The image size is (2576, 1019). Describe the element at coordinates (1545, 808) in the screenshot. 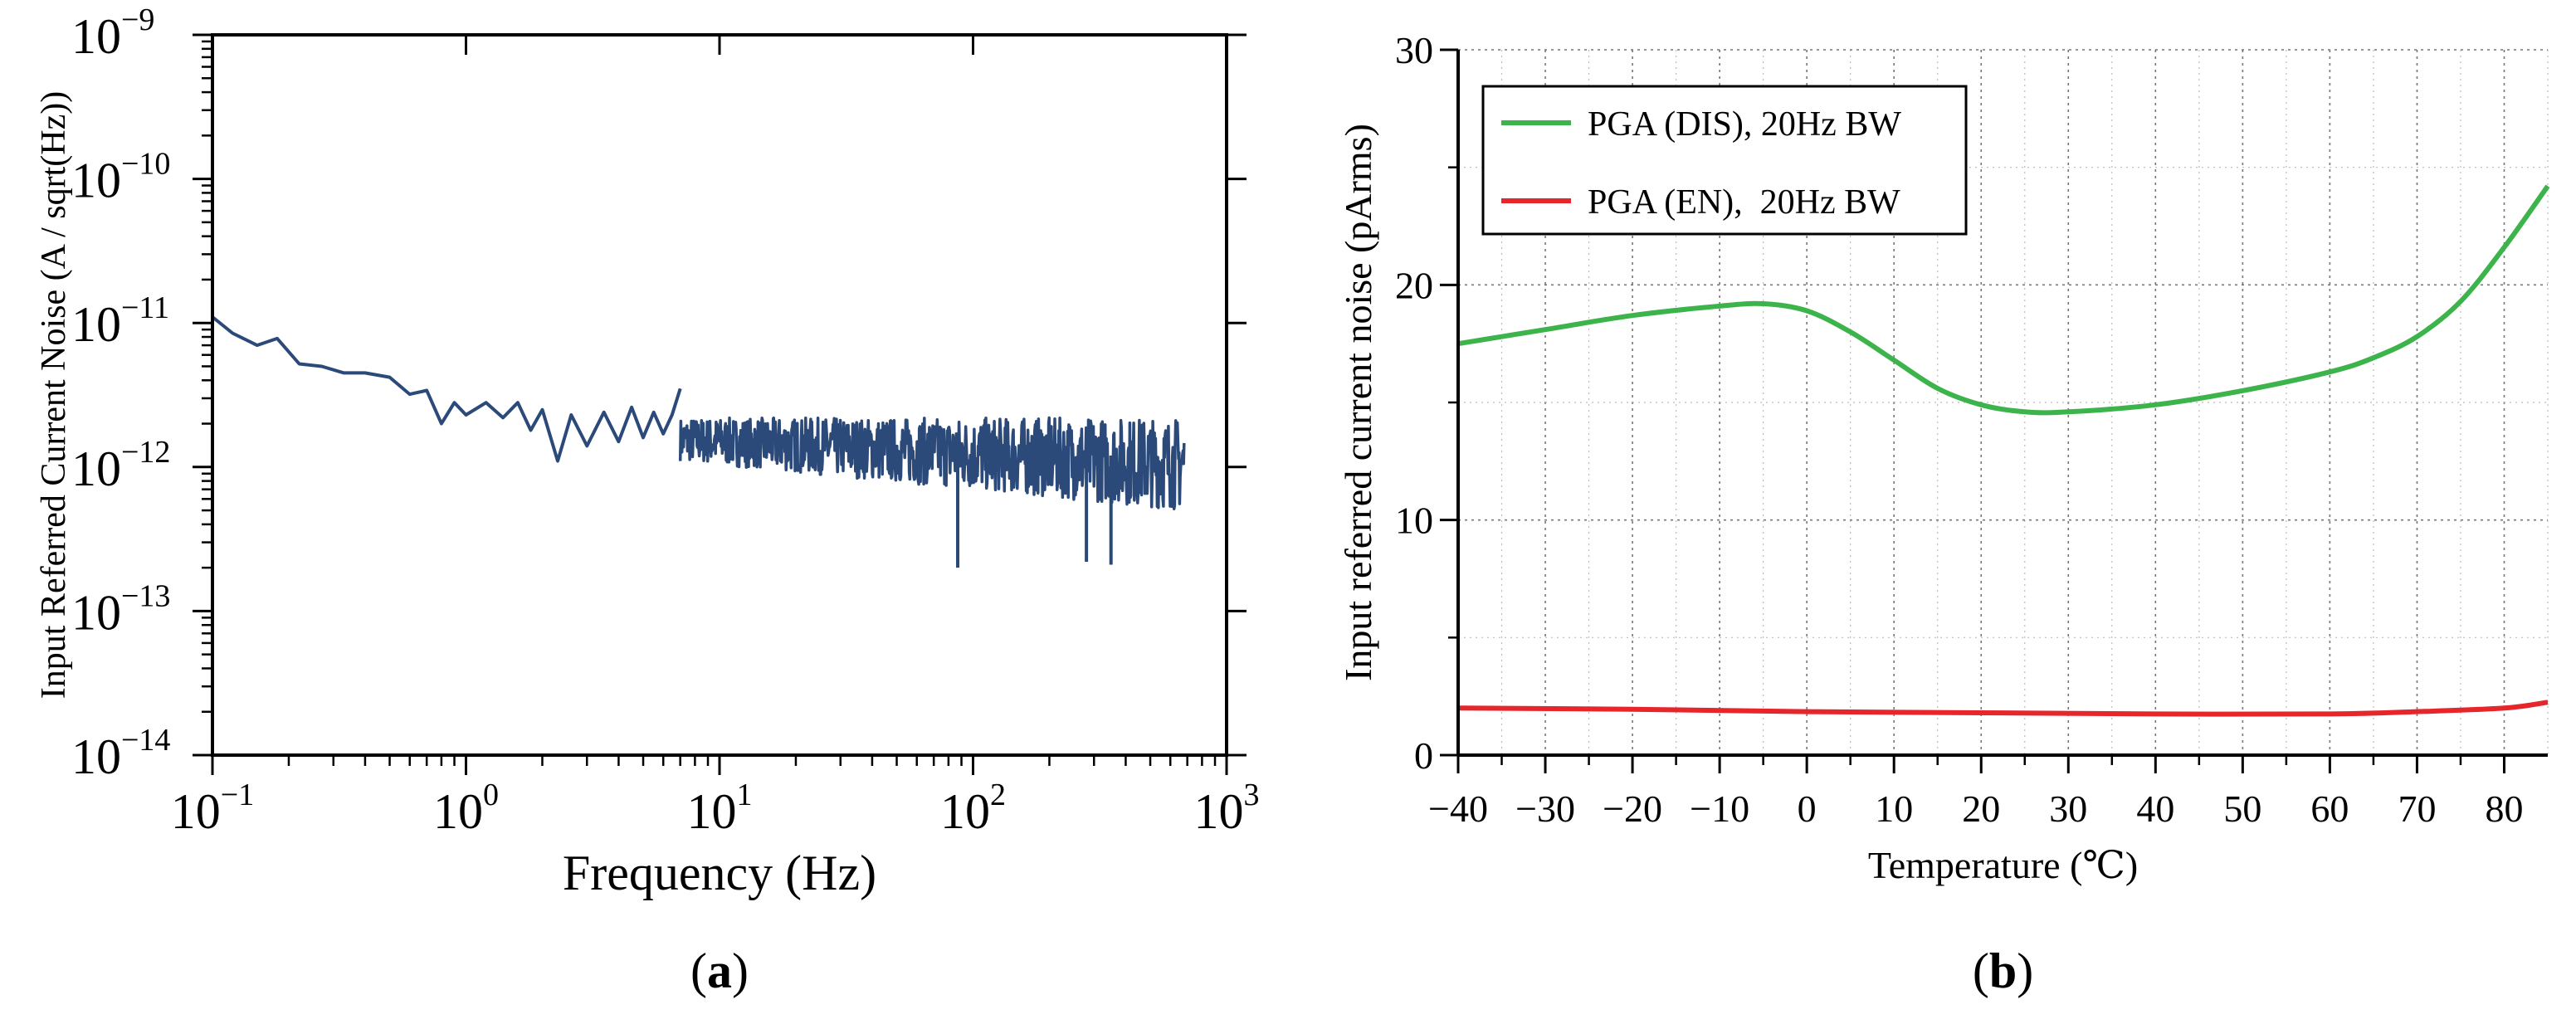

I see `x-tick-label: −30` at that location.